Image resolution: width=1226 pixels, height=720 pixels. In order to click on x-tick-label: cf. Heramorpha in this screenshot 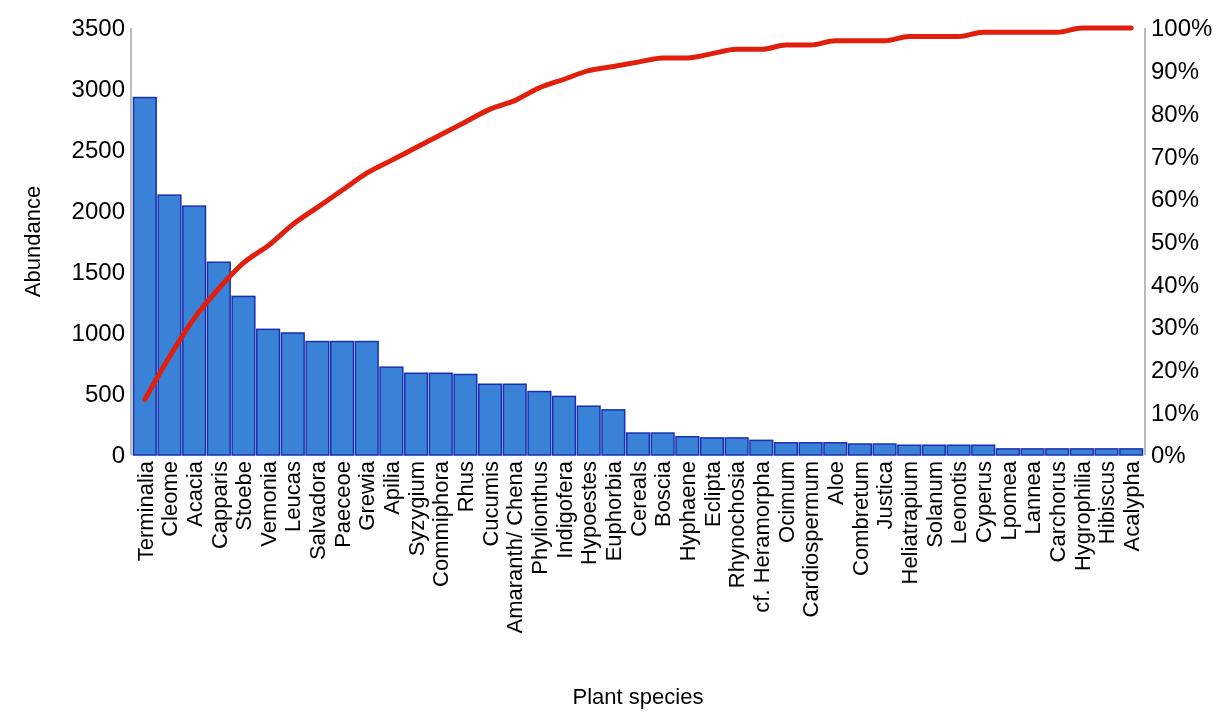, I will do `click(761, 536)`.